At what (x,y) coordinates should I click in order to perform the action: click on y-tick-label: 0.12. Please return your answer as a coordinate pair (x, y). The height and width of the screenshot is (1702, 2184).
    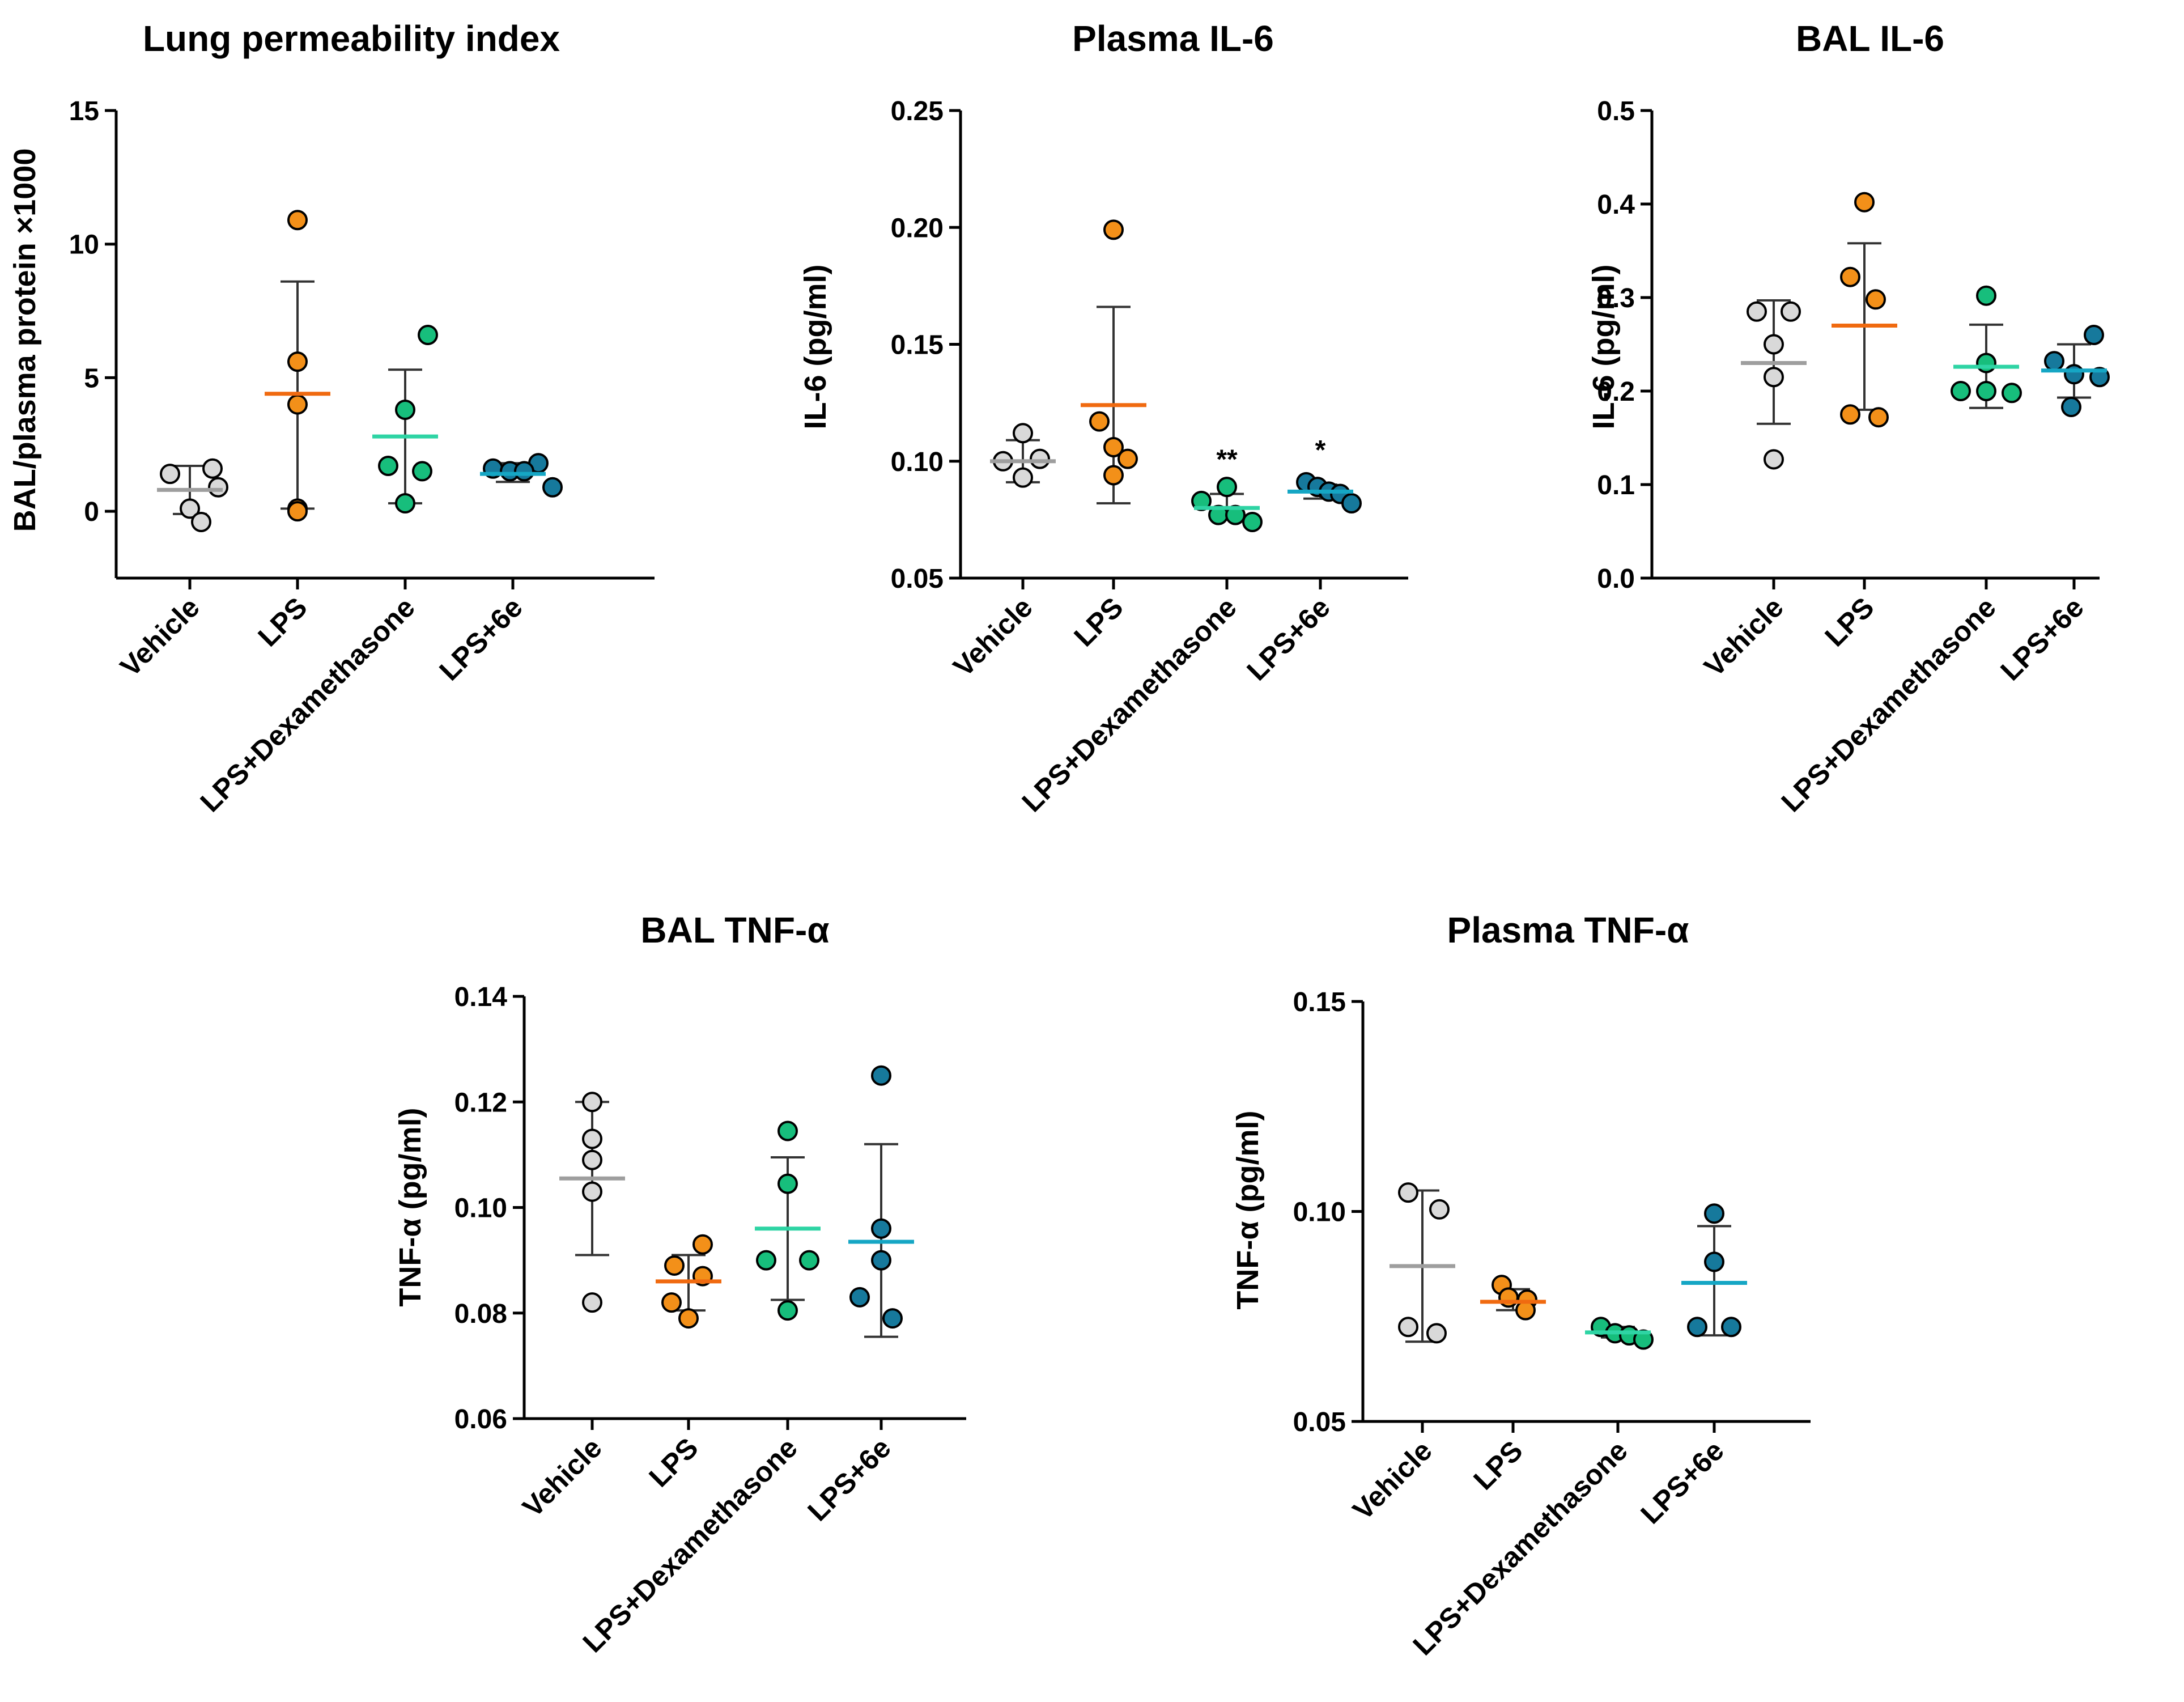
    Looking at the image, I should click on (480, 1103).